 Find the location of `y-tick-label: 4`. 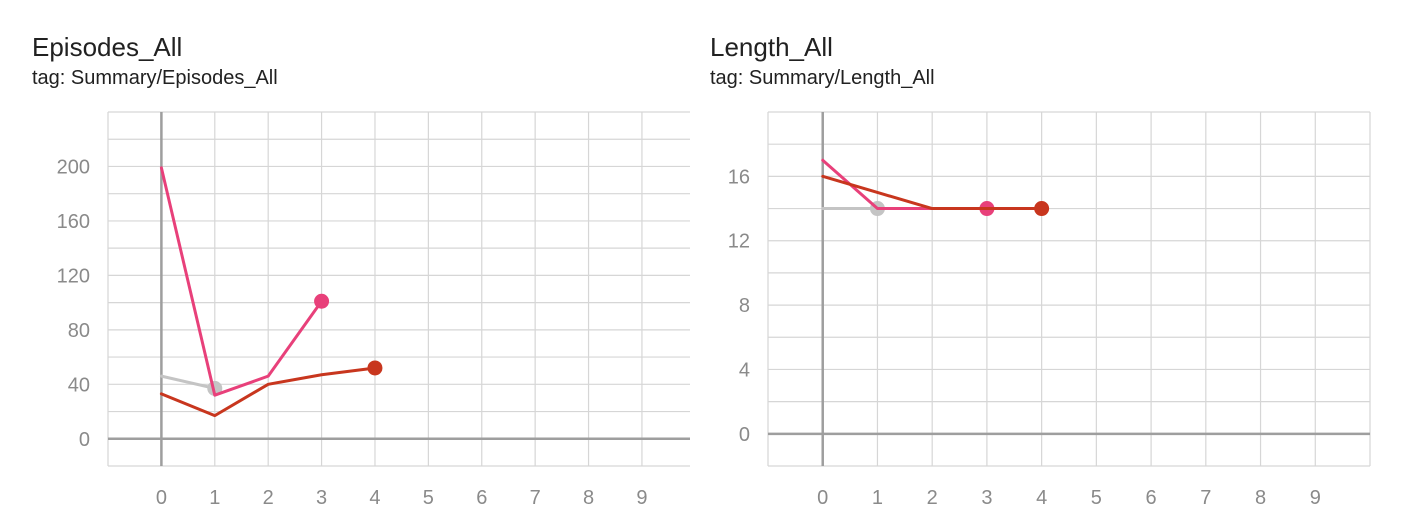

y-tick-label: 4 is located at coordinates (744, 370).